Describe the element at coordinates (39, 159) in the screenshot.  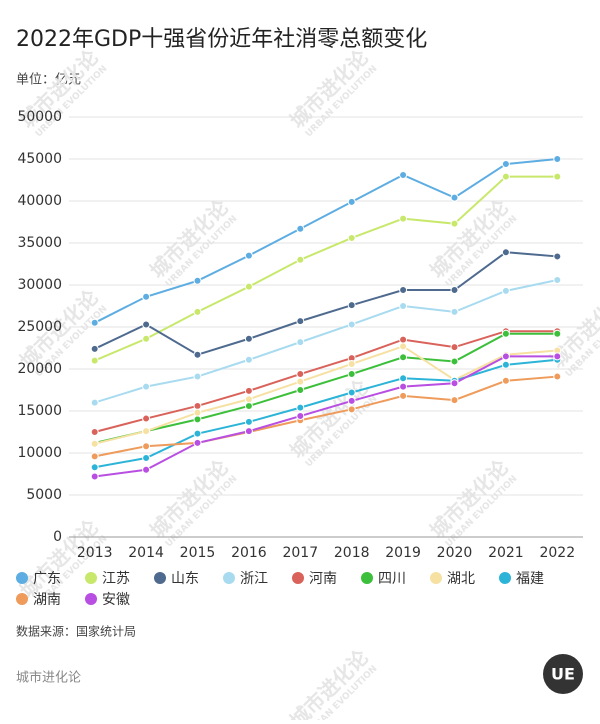
I see `y-tick-label: 45000` at that location.